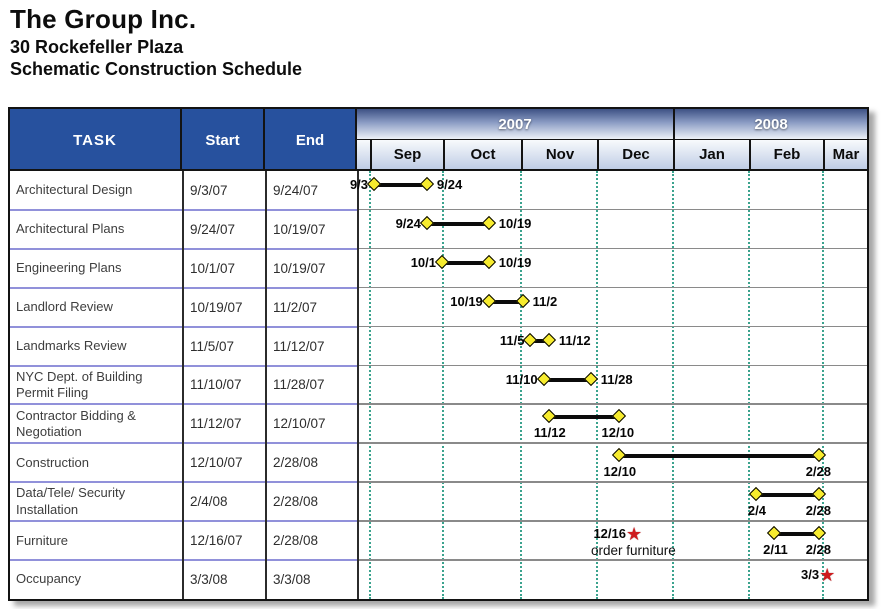  I want to click on task-name: Architectural Design, so click(74, 190).